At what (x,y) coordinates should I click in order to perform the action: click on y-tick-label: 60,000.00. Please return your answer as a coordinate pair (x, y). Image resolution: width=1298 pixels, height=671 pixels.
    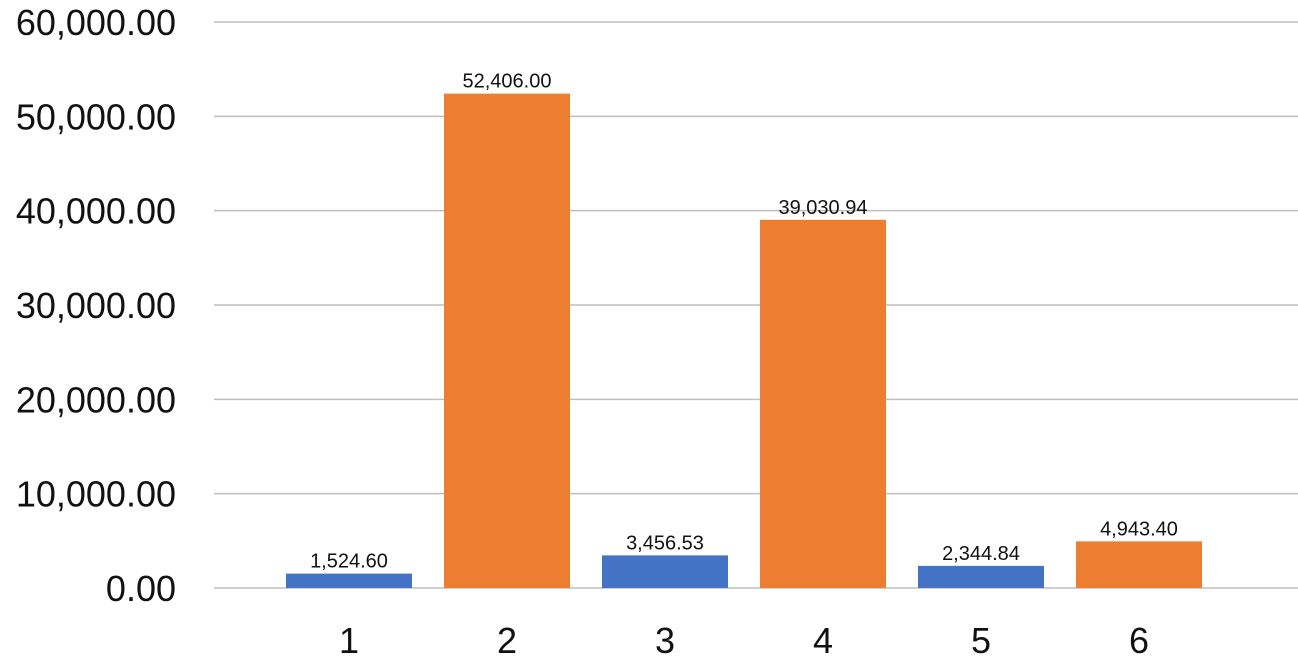
    Looking at the image, I should click on (96, 22).